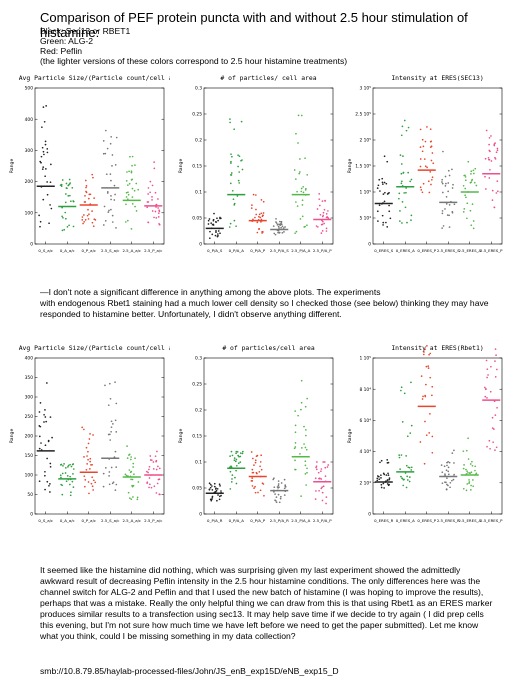 The height and width of the screenshot is (691, 515). I want to click on y-tick-label: 0, so click(200, 245).